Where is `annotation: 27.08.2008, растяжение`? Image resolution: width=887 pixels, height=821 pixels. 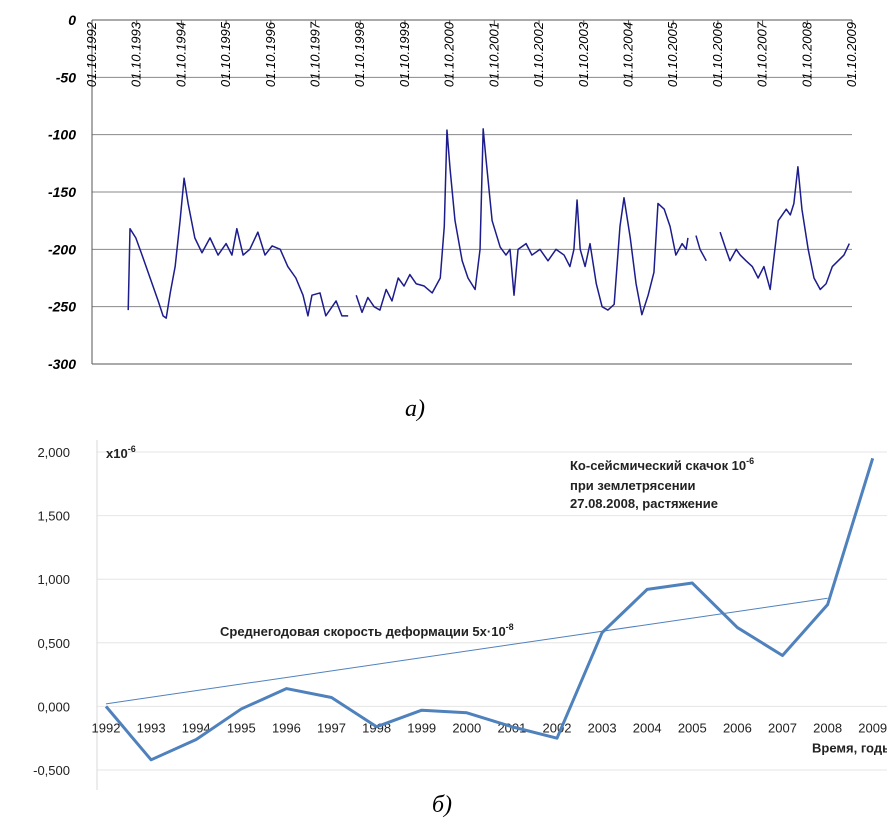 annotation: 27.08.2008, растяжение is located at coordinates (644, 503).